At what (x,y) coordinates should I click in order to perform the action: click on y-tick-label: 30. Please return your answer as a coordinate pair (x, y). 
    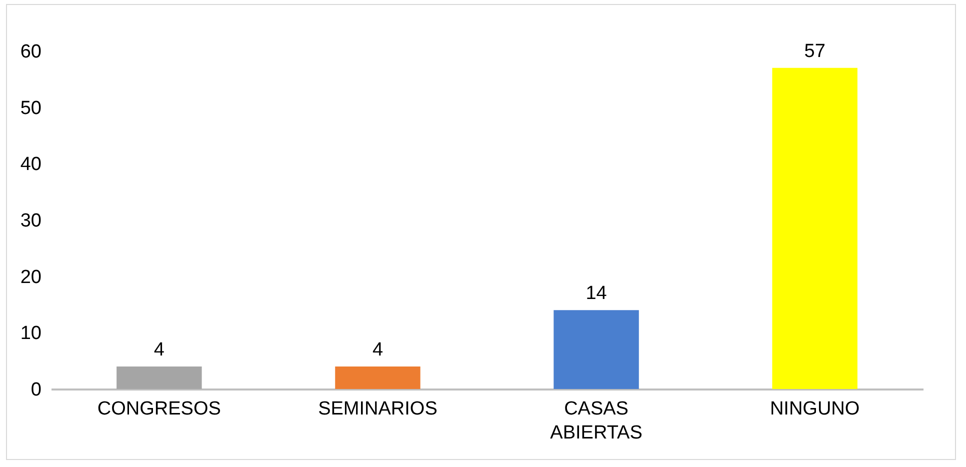
    Looking at the image, I should click on (31, 221).